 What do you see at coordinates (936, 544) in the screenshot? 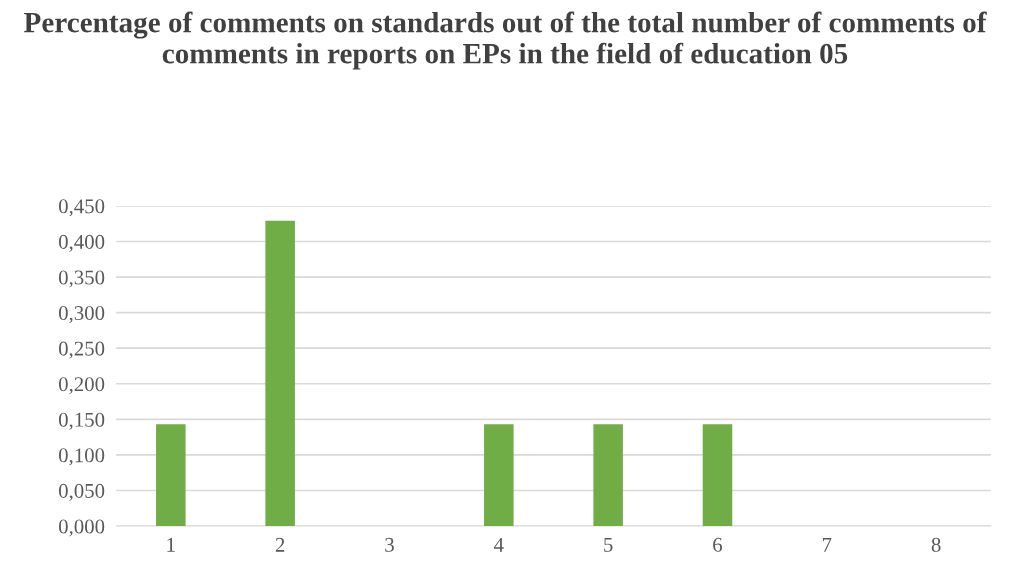
I see `x-tick-label: 8` at bounding box center [936, 544].